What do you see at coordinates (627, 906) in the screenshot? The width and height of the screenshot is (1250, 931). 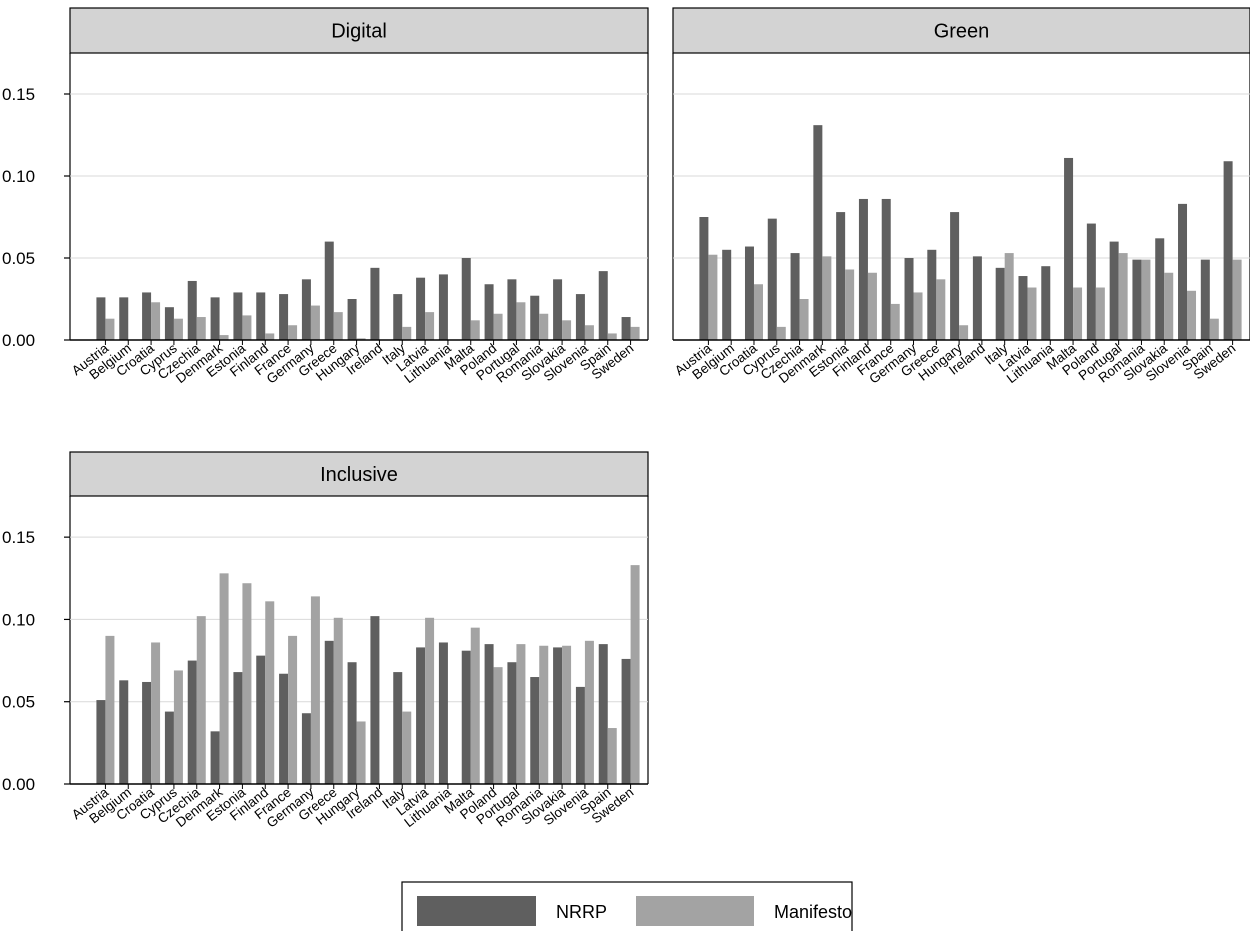 I see `legend: NRRP Manifesto` at bounding box center [627, 906].